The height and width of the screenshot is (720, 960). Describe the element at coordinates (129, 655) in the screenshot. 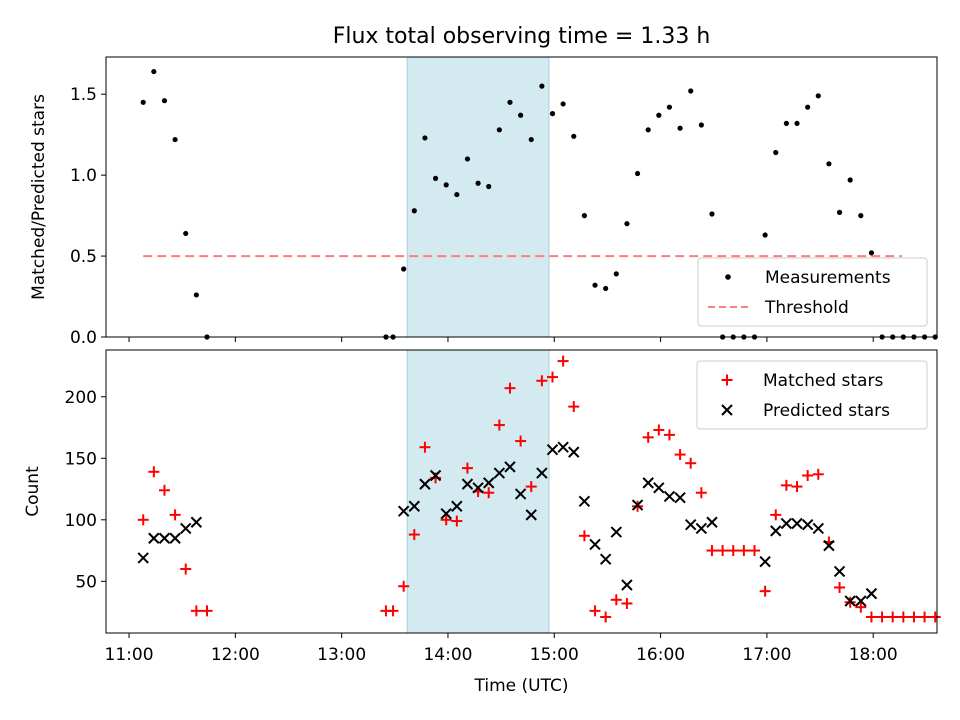

I see `x-tick-label: 11:00` at that location.